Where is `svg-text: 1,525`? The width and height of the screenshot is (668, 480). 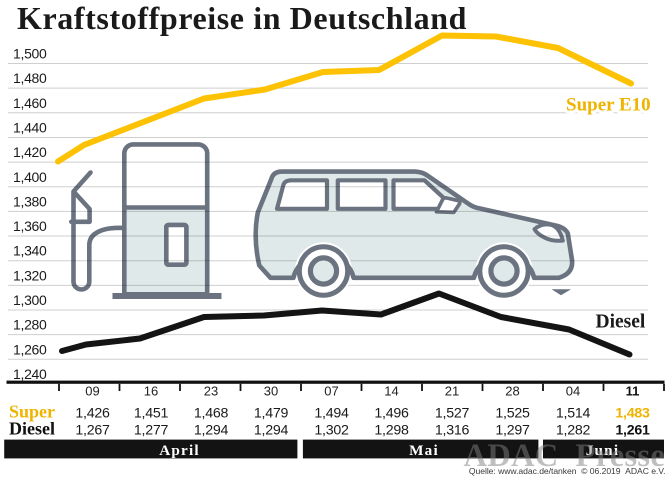
svg-text: 1,525 is located at coordinates (512, 414).